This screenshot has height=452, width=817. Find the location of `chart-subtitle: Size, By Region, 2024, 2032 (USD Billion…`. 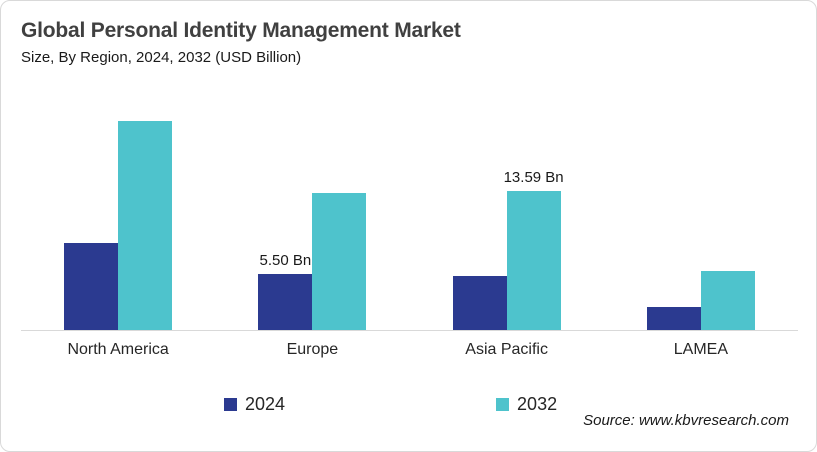

chart-subtitle: Size, By Region, 2024, 2032 (USD Billion… is located at coordinates (161, 58).